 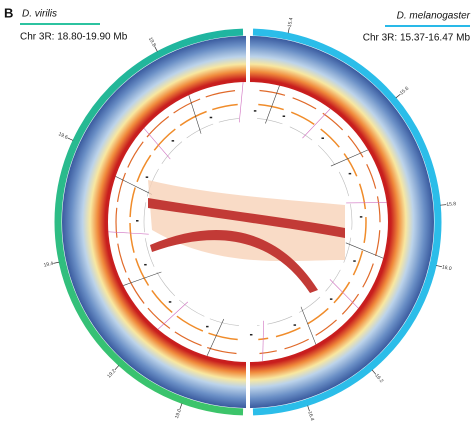 I want to click on tick-label: 15.8, so click(x=451, y=204).